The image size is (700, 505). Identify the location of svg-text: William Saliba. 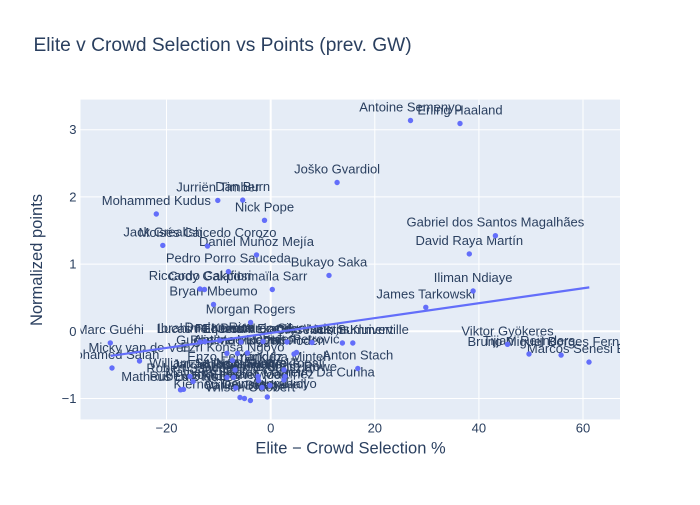
(190, 363).